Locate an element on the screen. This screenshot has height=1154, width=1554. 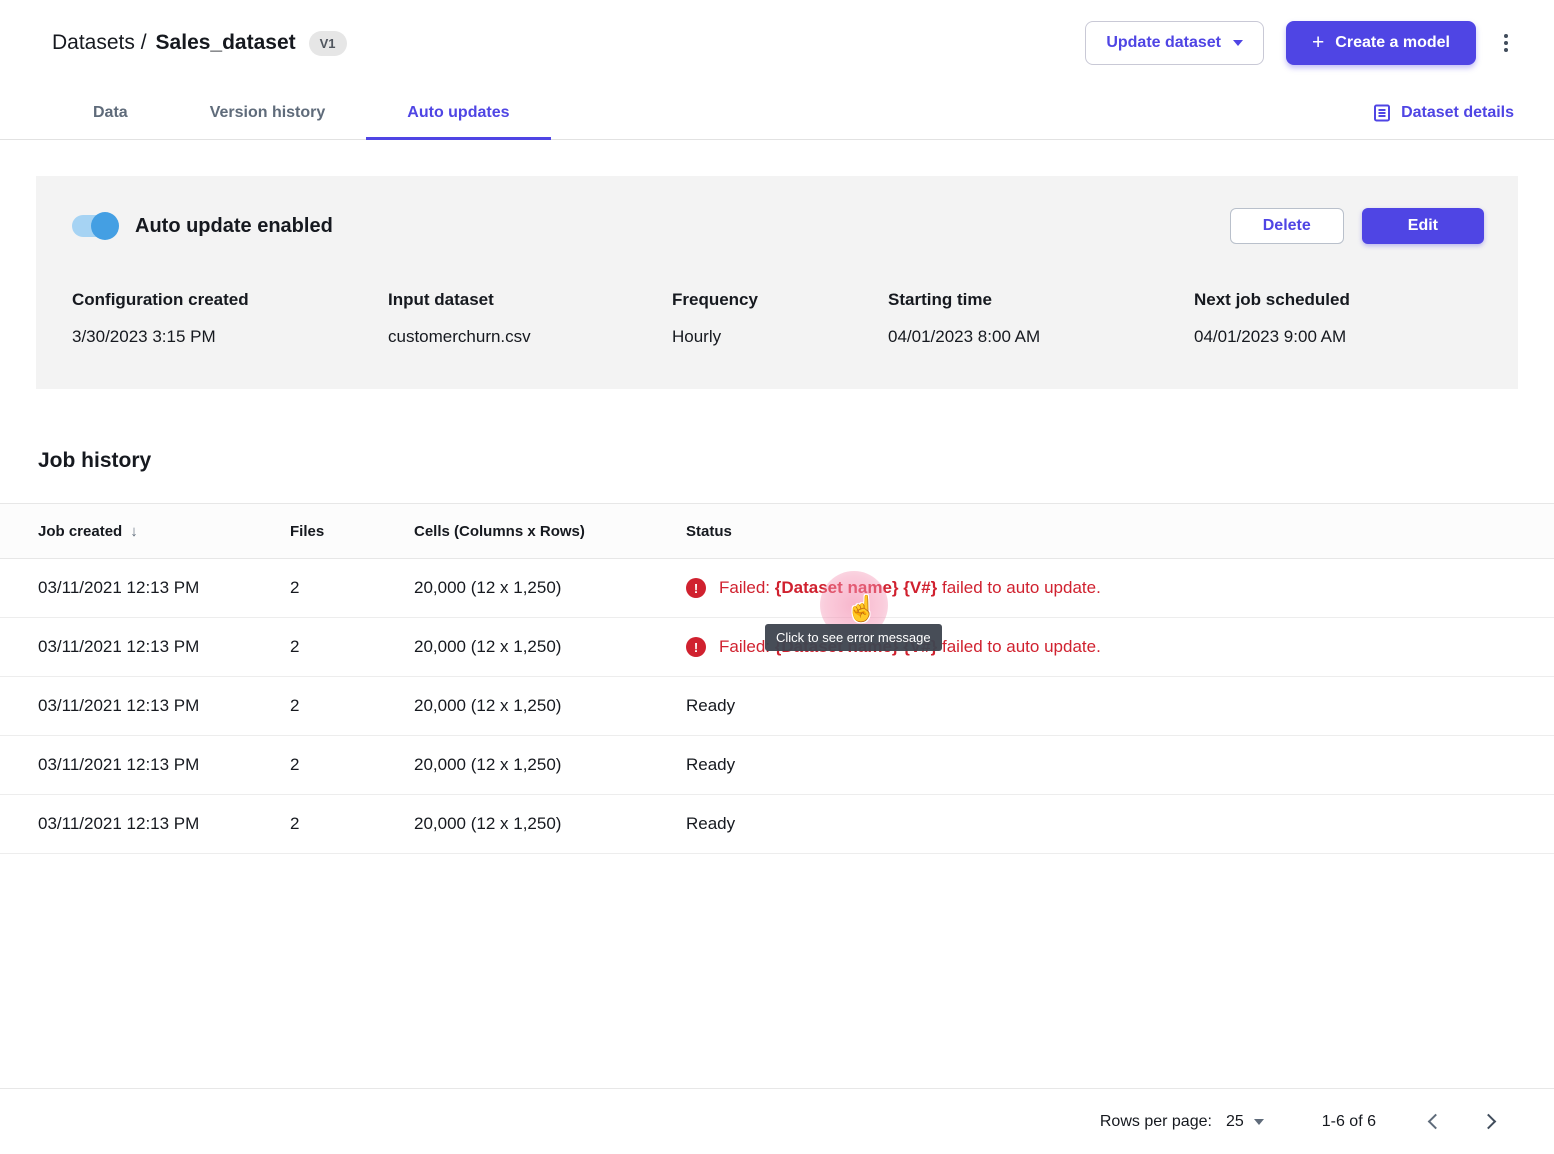
field-value: 04/01/2023 8:00 AM is located at coordinates (964, 336).